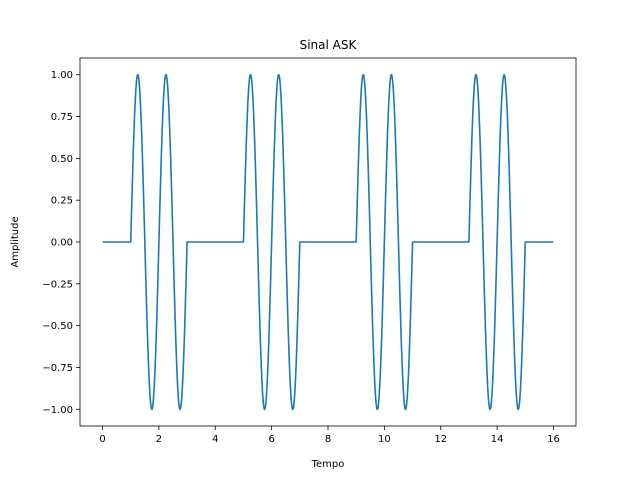 The image size is (640, 480). What do you see at coordinates (57, 368) in the screenshot?
I see `y-tick-label: −0.75` at bounding box center [57, 368].